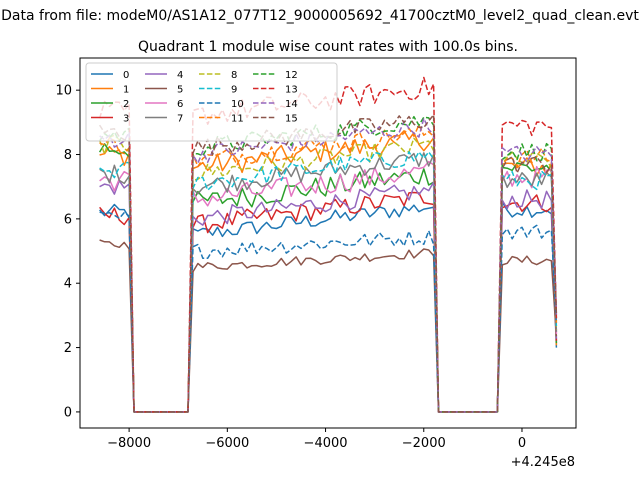 This screenshot has width=640, height=484. I want to click on x-tick-label: −4000, so click(326, 443).